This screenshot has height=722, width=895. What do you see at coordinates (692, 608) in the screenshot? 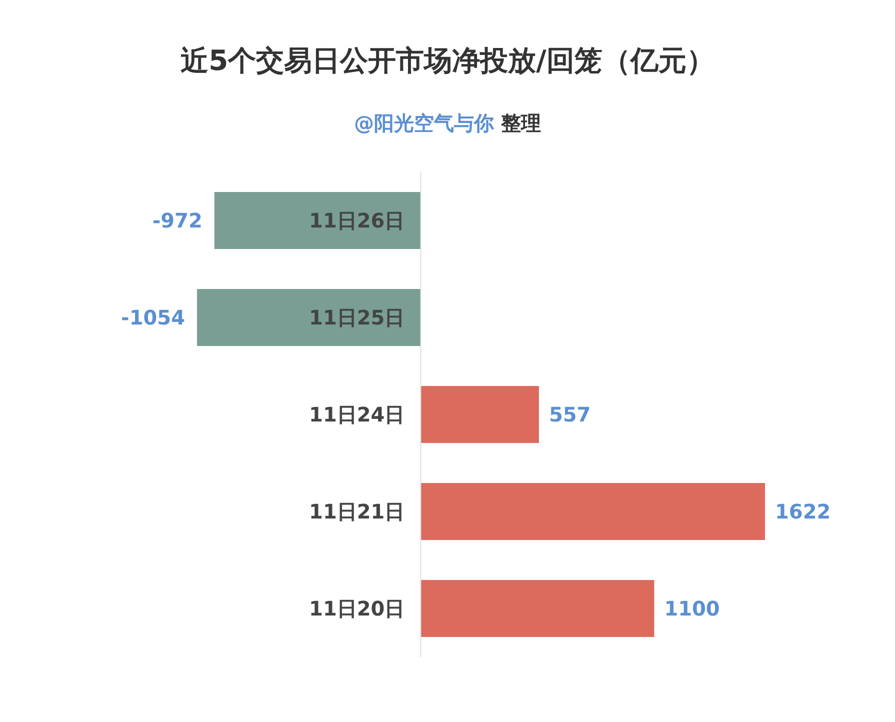
I see `data-label: 1100` at bounding box center [692, 608].